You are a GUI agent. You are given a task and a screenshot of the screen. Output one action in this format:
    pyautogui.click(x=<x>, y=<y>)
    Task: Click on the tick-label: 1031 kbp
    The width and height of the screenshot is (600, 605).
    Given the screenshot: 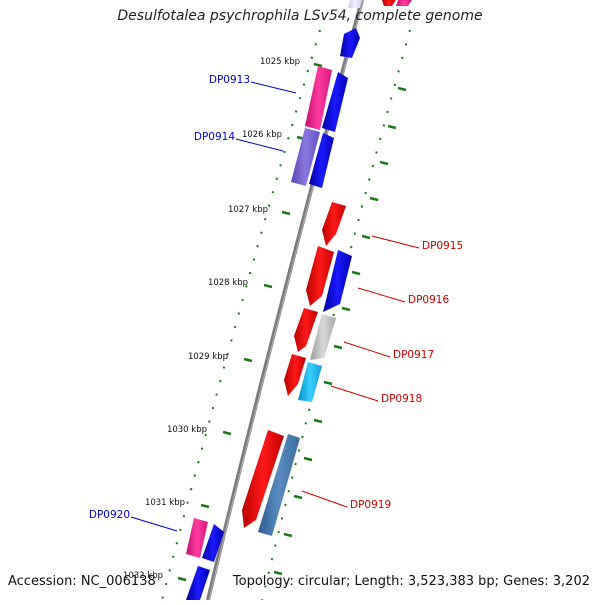 What is the action you would take?
    pyautogui.click(x=165, y=503)
    